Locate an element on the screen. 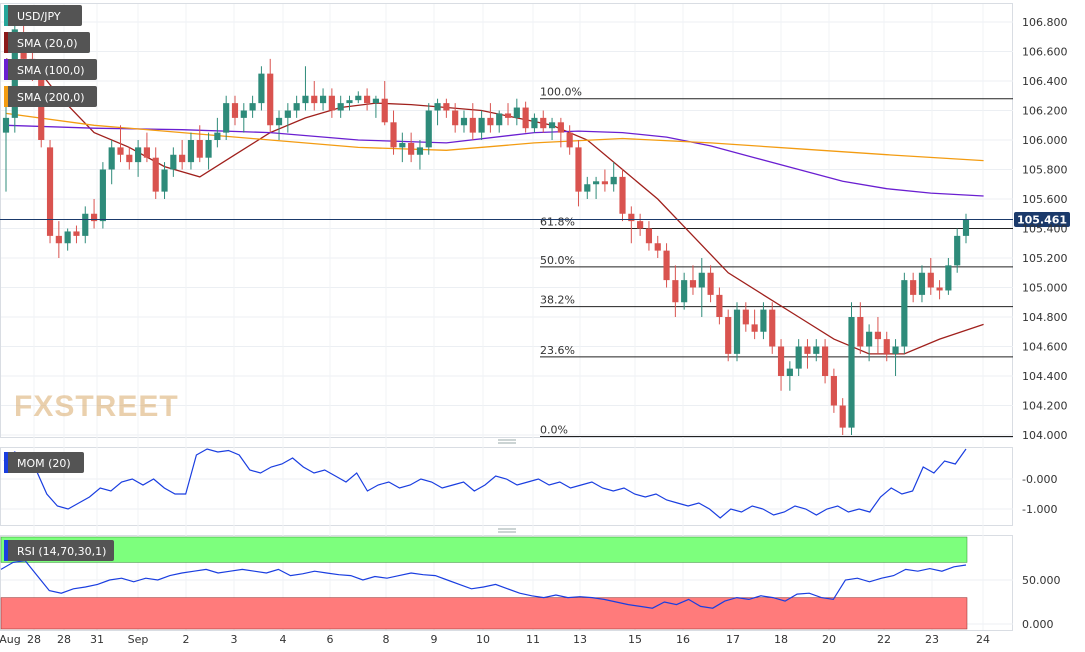 Image resolution: width=1085 pixels, height=652 pixels. y-tick-label: 104.400 is located at coordinates (1045, 376).